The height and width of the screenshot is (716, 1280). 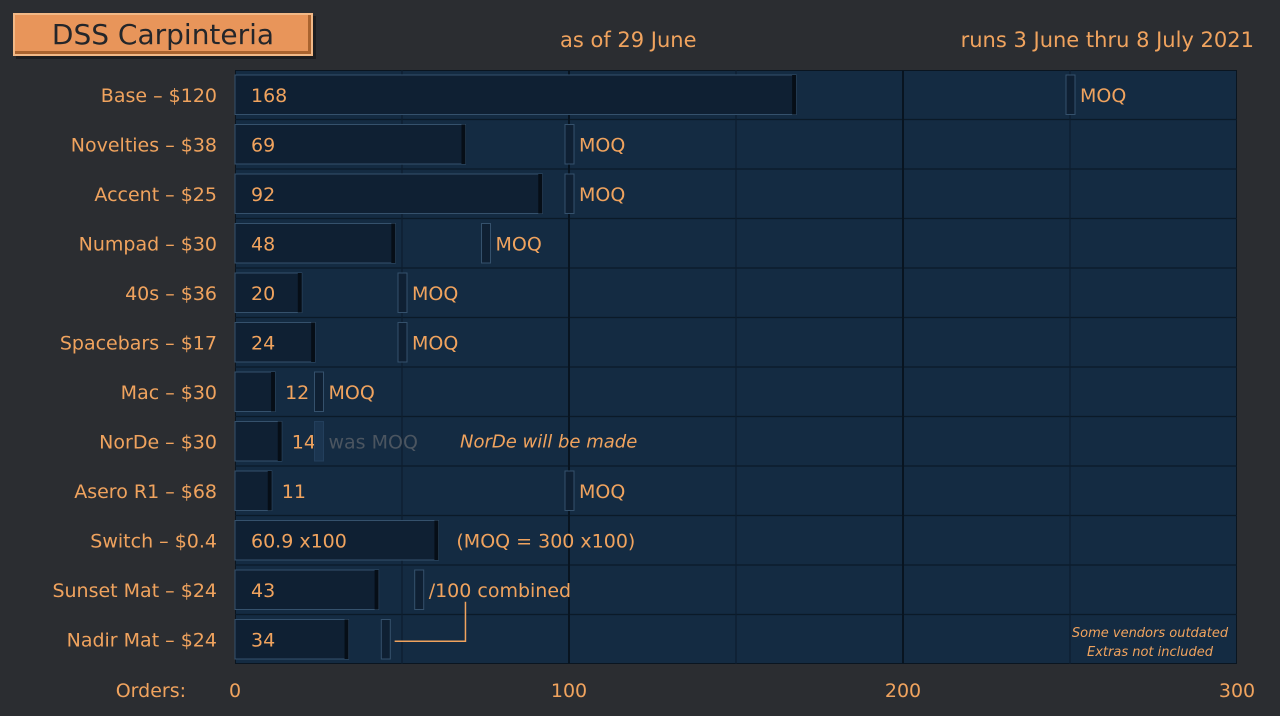 I want to click on combined-bracket, so click(x=430, y=621).